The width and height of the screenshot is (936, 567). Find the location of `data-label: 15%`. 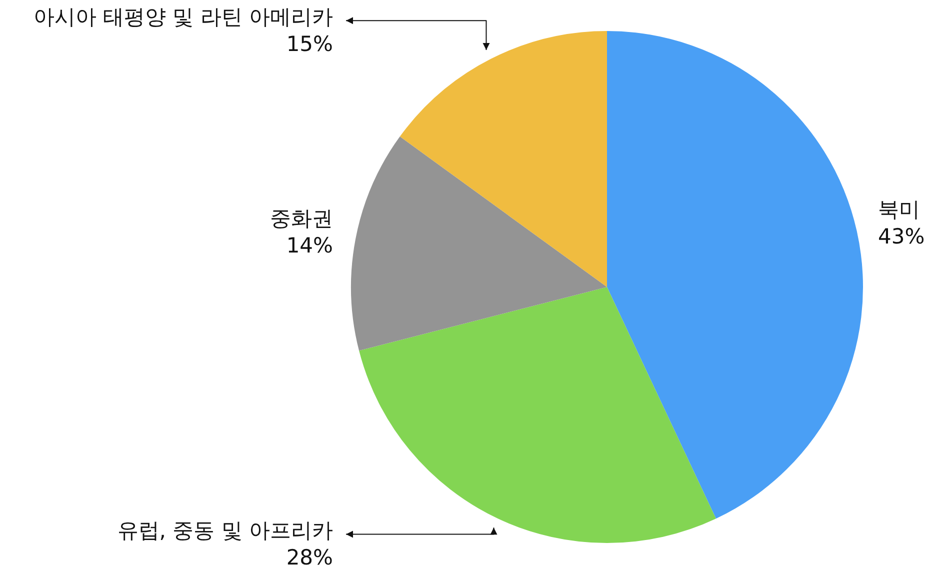

data-label: 15% is located at coordinates (309, 44).